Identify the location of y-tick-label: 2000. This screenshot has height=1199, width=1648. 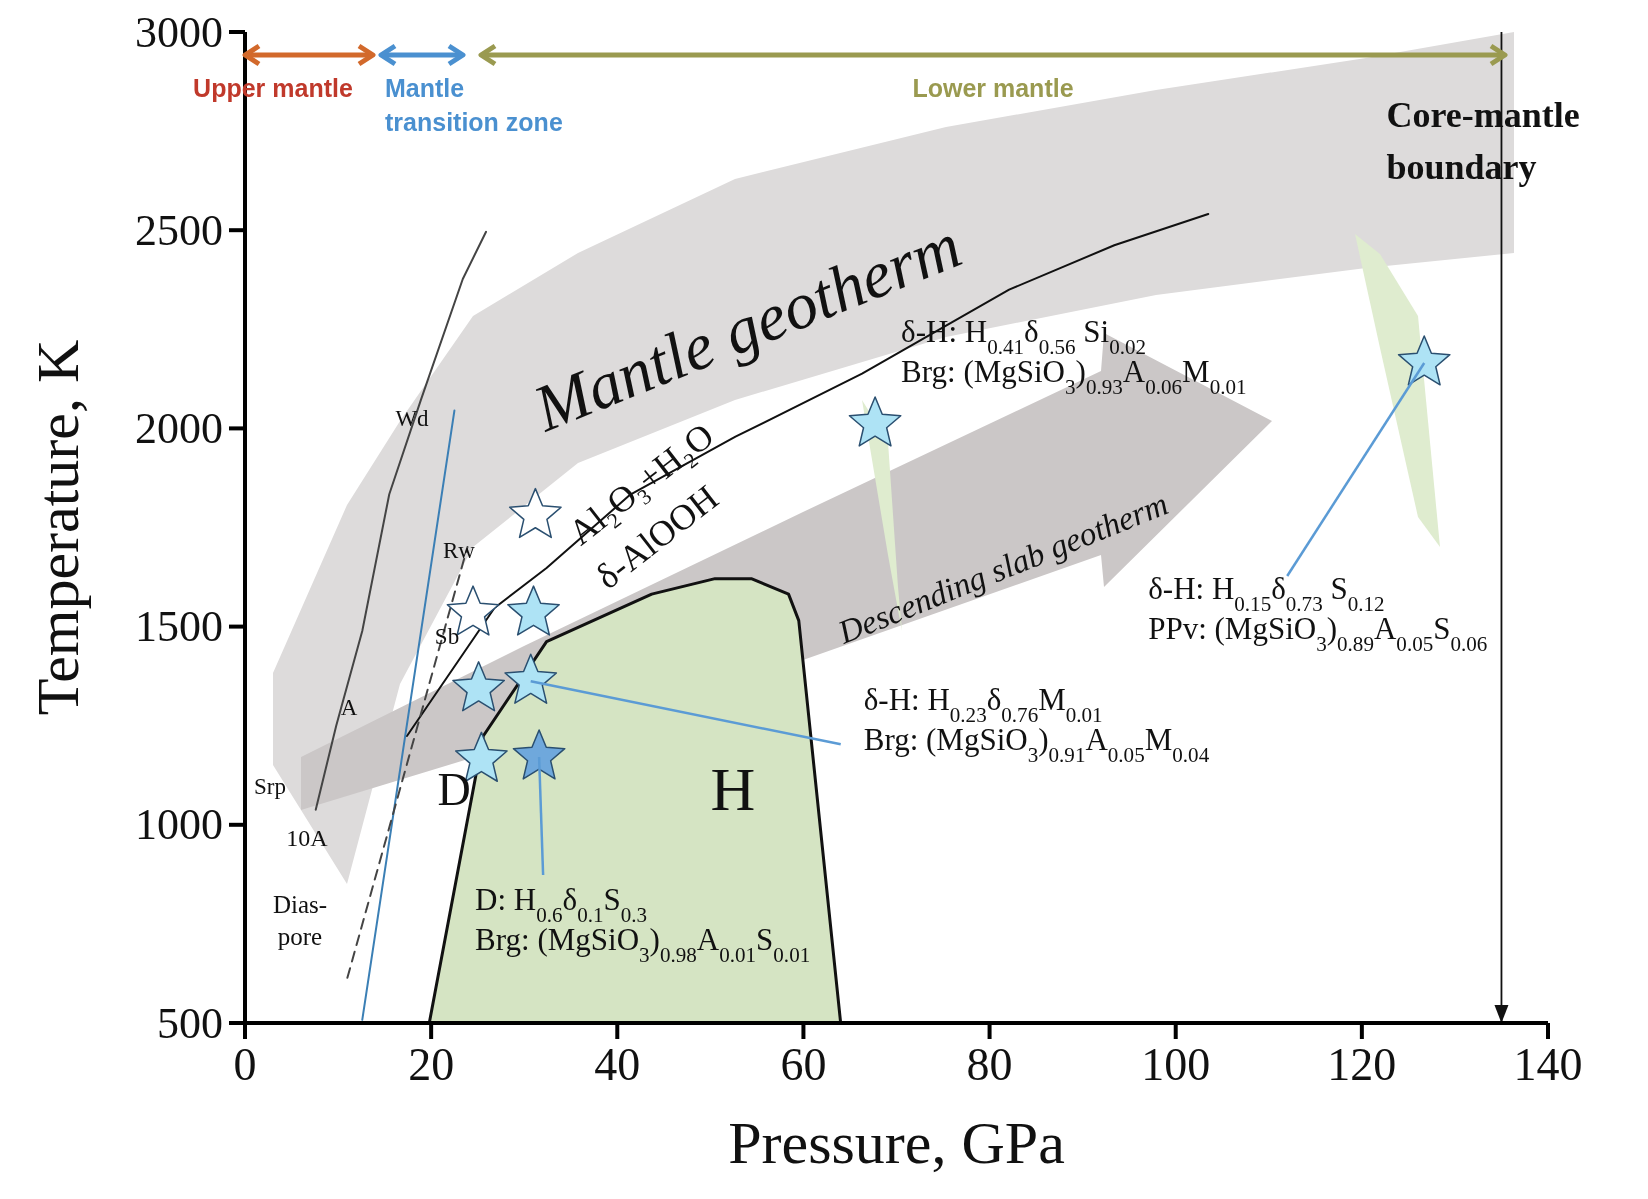
(179, 428).